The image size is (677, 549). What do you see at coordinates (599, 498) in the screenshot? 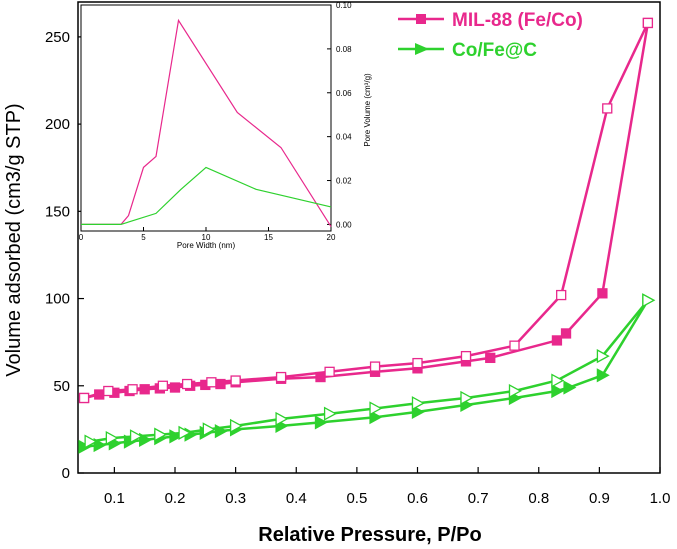
I see `x-tick-label: 0.9` at bounding box center [599, 498].